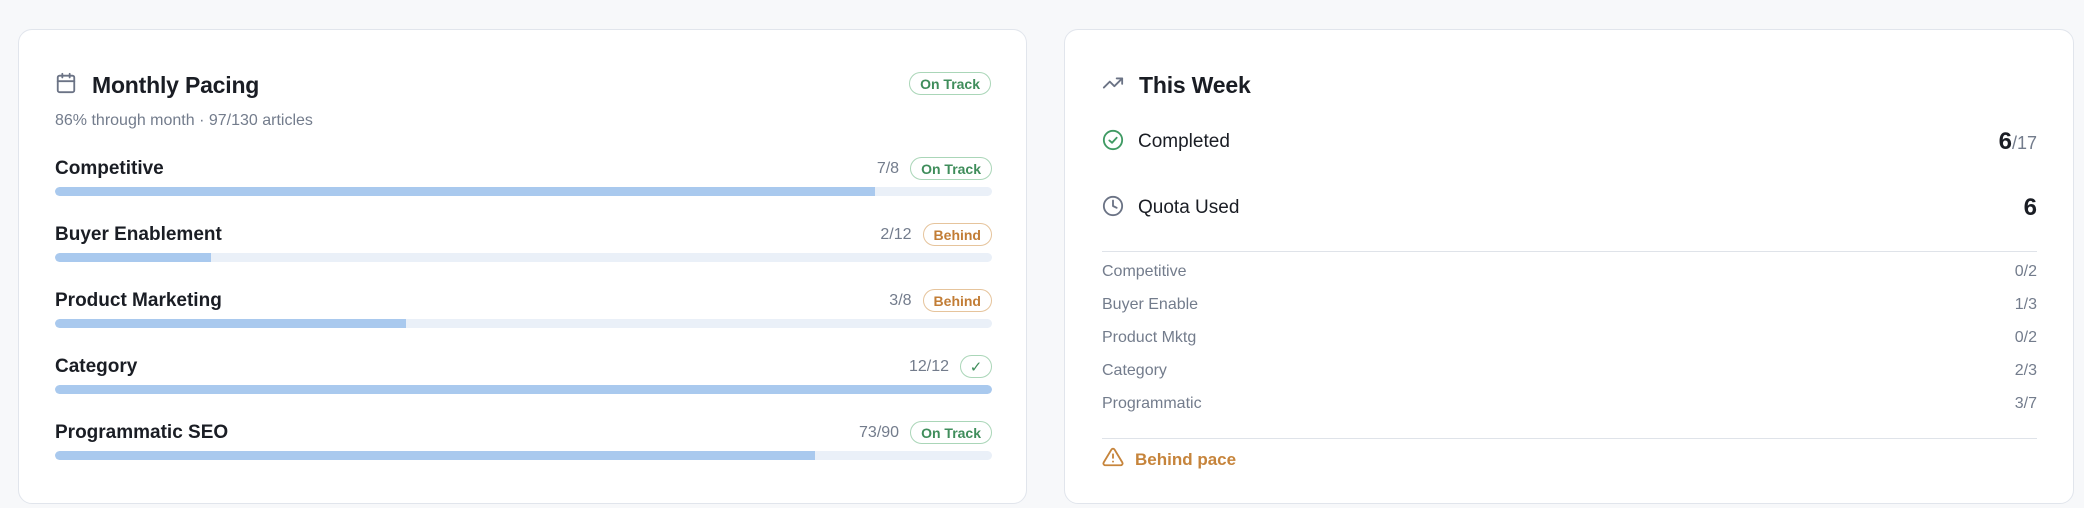 The image size is (2084, 508). Describe the element at coordinates (2024, 143) in the screenshot. I see `completed-total: /17` at that location.